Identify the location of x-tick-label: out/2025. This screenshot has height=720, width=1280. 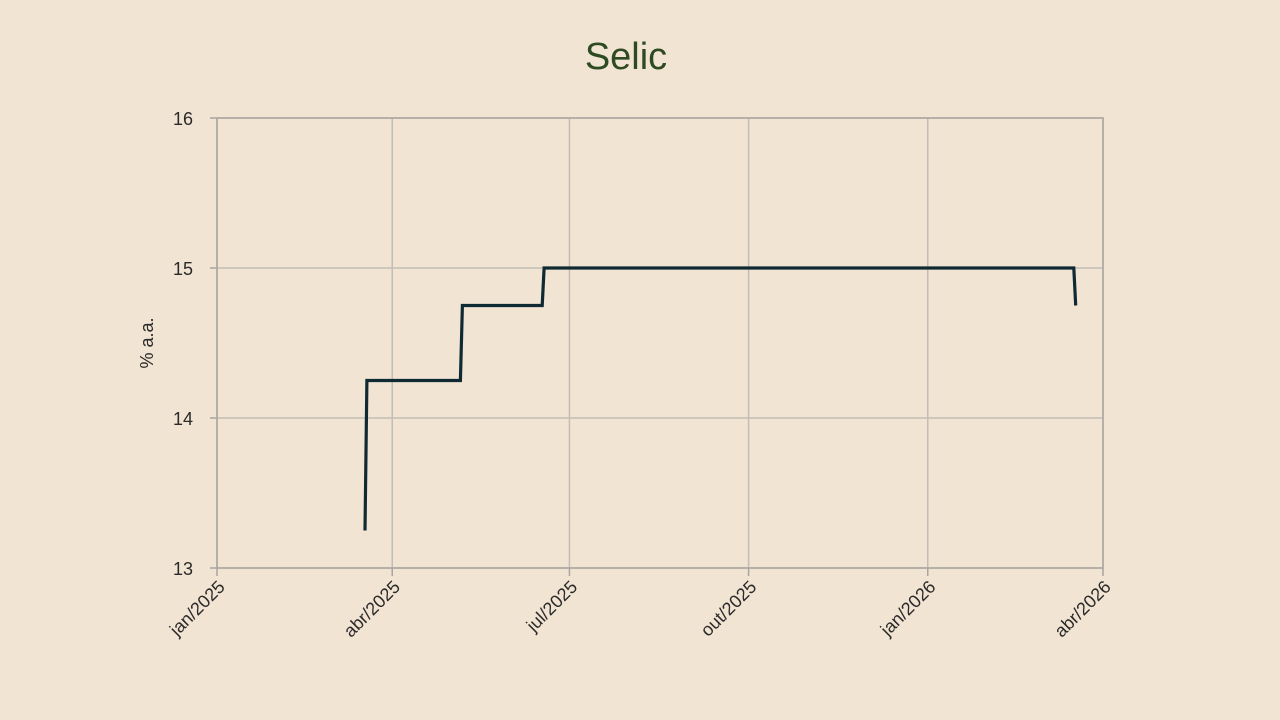
(729, 609).